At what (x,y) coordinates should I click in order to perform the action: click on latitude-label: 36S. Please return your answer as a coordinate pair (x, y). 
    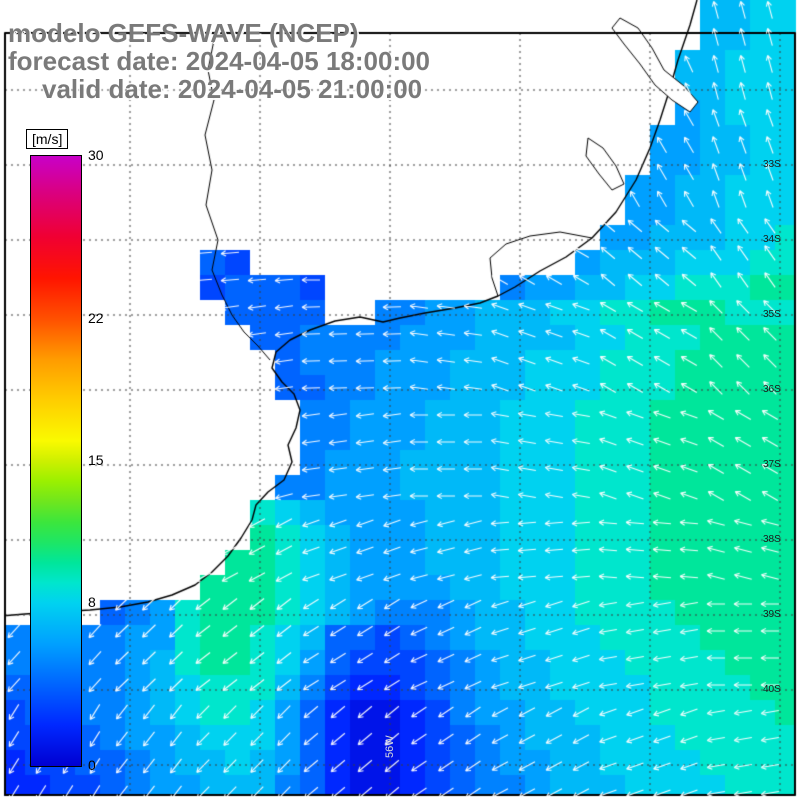
    Looking at the image, I should click on (772, 389).